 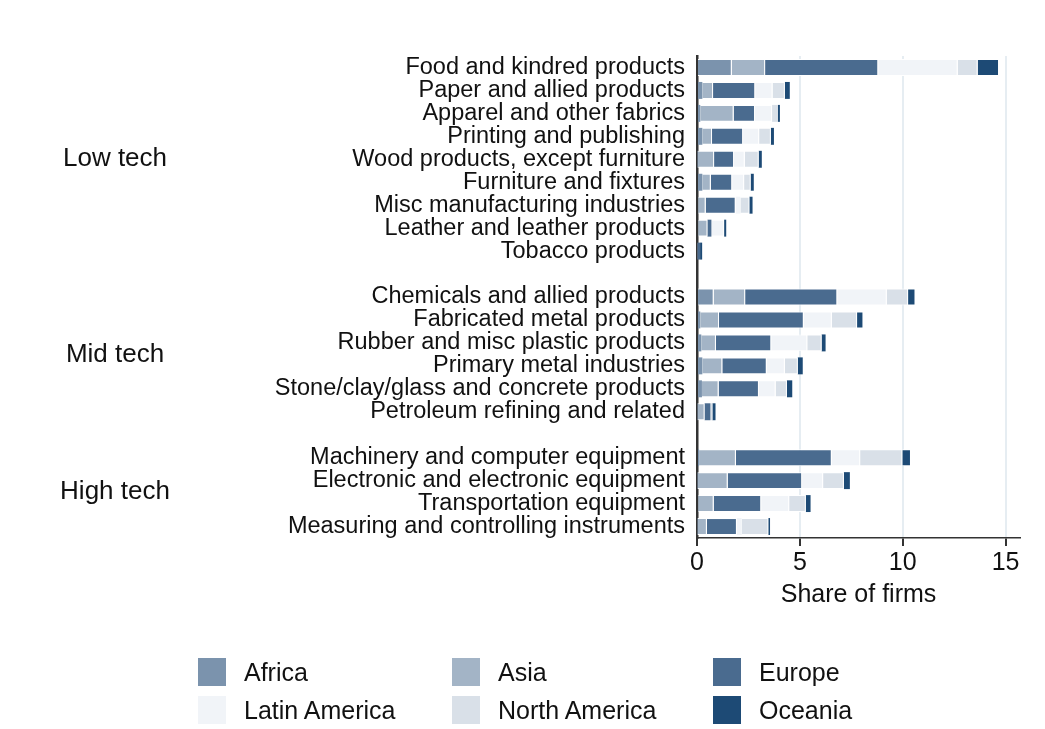 What do you see at coordinates (577, 710) in the screenshot?
I see `legend-label: North America` at bounding box center [577, 710].